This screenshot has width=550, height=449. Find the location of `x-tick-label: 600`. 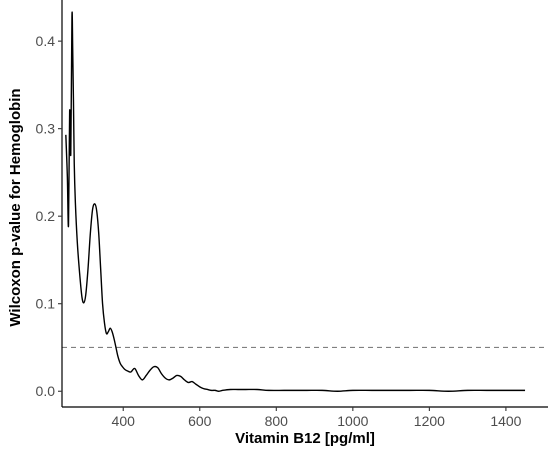

x-tick-label: 600 is located at coordinates (200, 421).